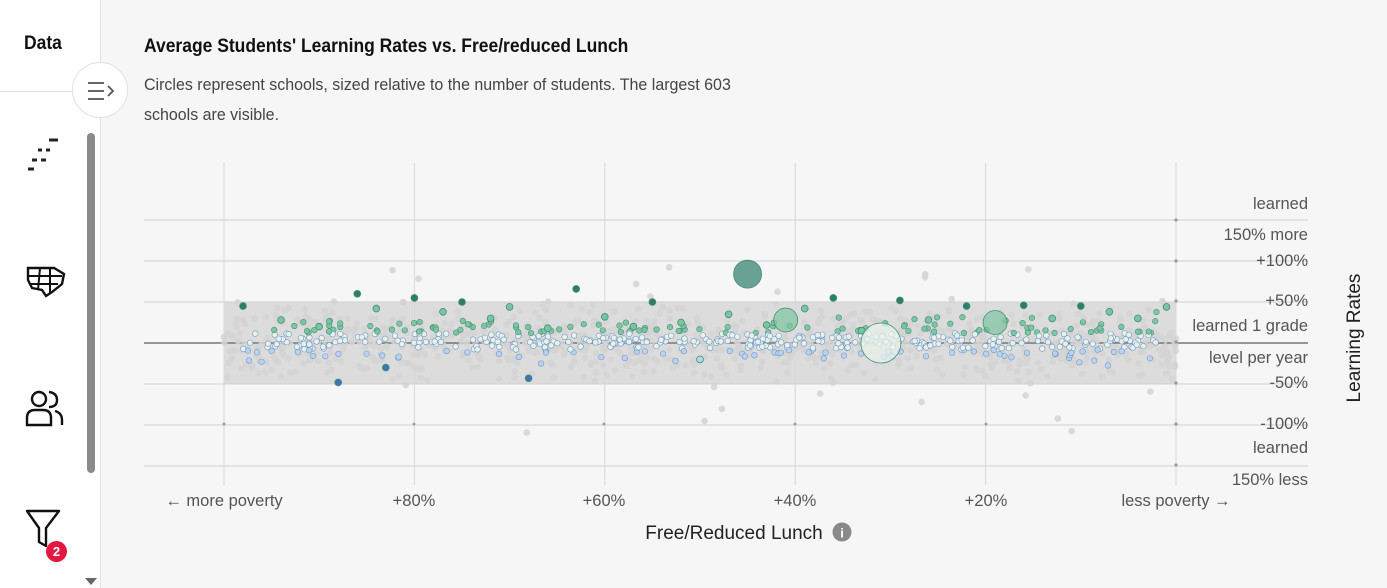 The width and height of the screenshot is (1387, 588). What do you see at coordinates (44, 156) in the screenshot?
I see `legend-icon` at bounding box center [44, 156].